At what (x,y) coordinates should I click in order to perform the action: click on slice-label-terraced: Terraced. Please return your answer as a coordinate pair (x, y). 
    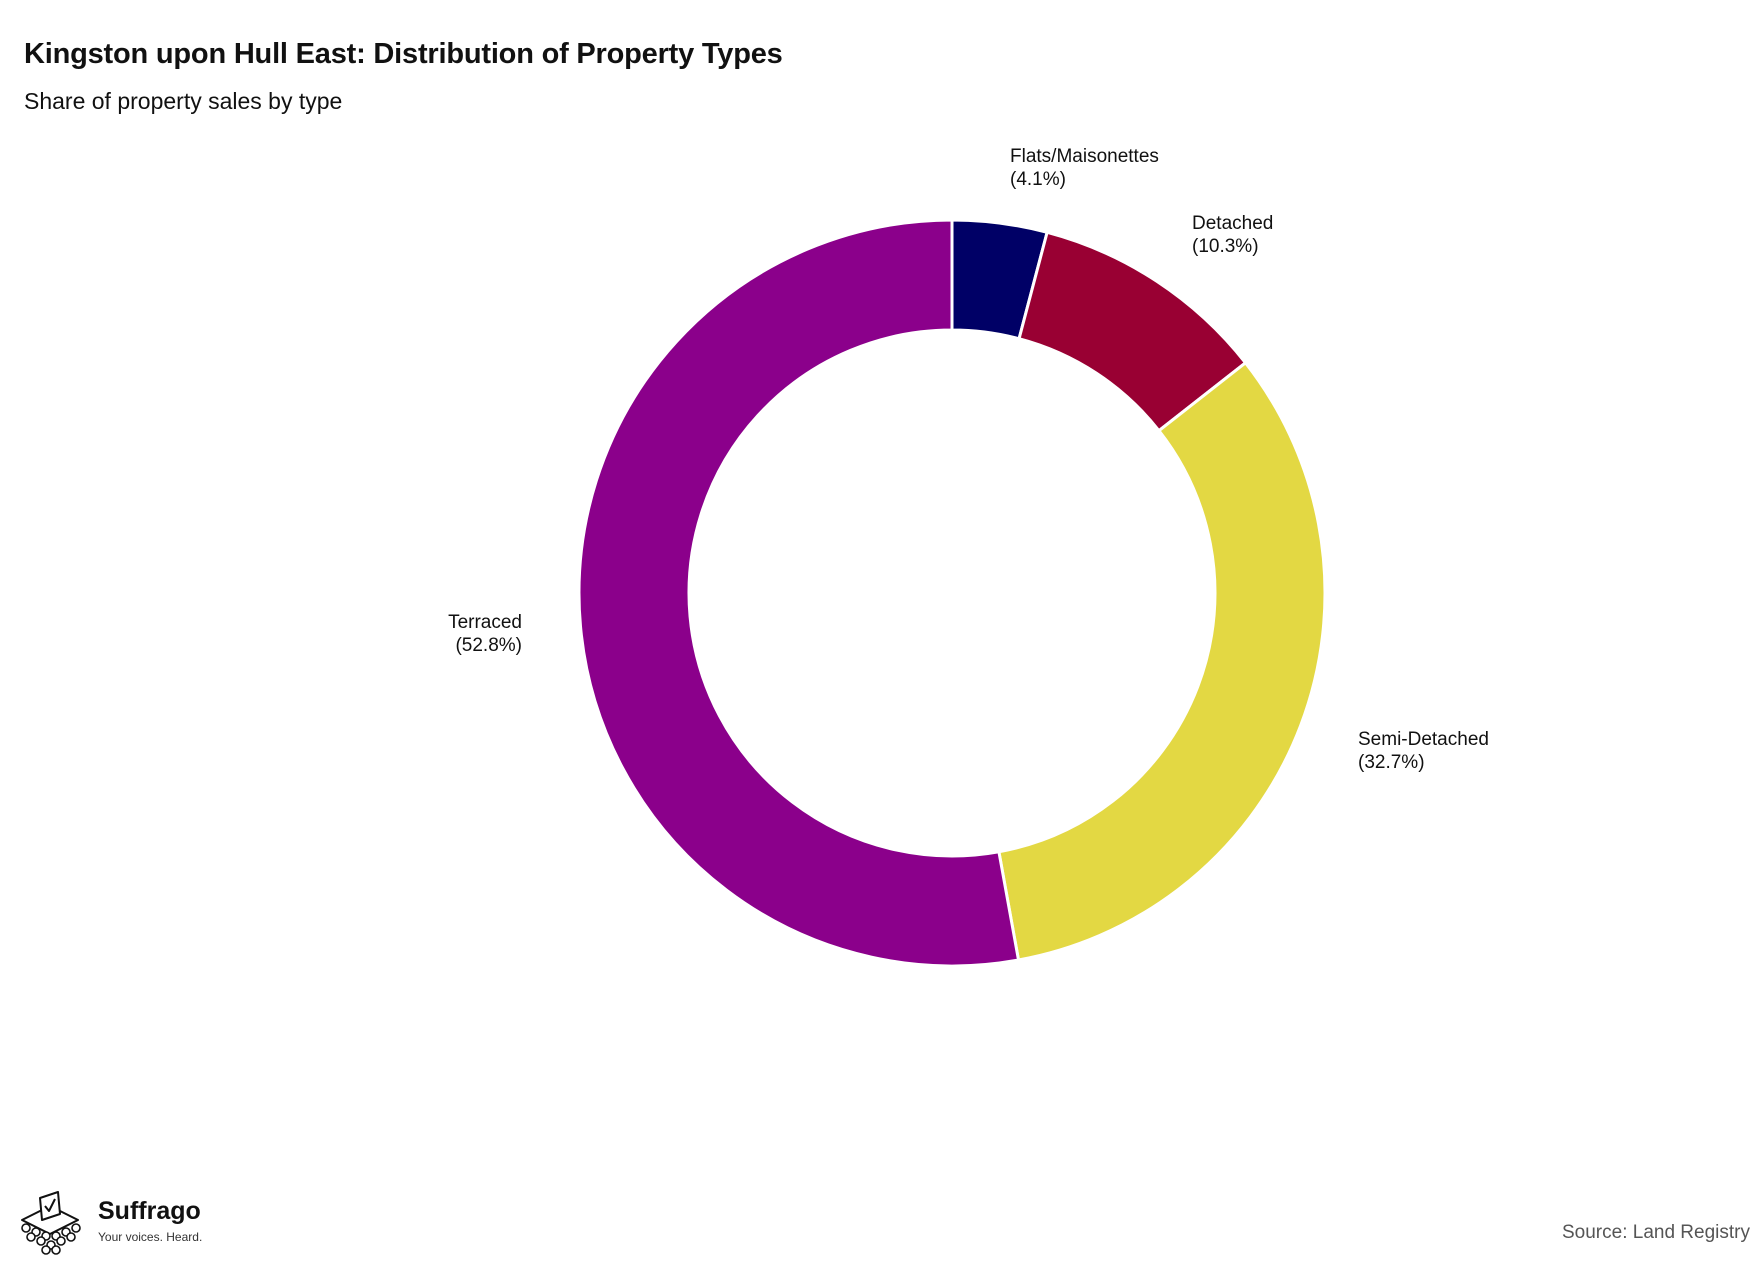
    Looking at the image, I should click on (485, 622).